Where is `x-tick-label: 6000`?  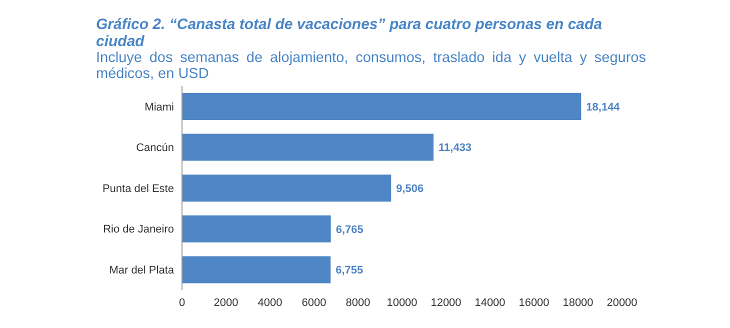 x-tick-label: 6000 is located at coordinates (314, 302).